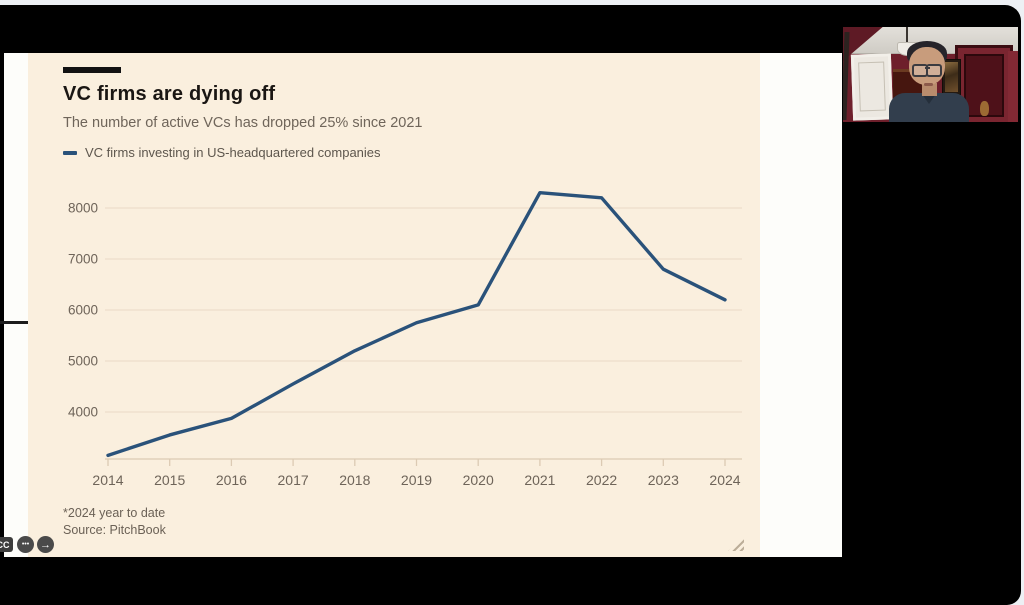 Image resolution: width=1024 pixels, height=605 pixels. I want to click on chart-title: VC firms are dying off, so click(169, 94).